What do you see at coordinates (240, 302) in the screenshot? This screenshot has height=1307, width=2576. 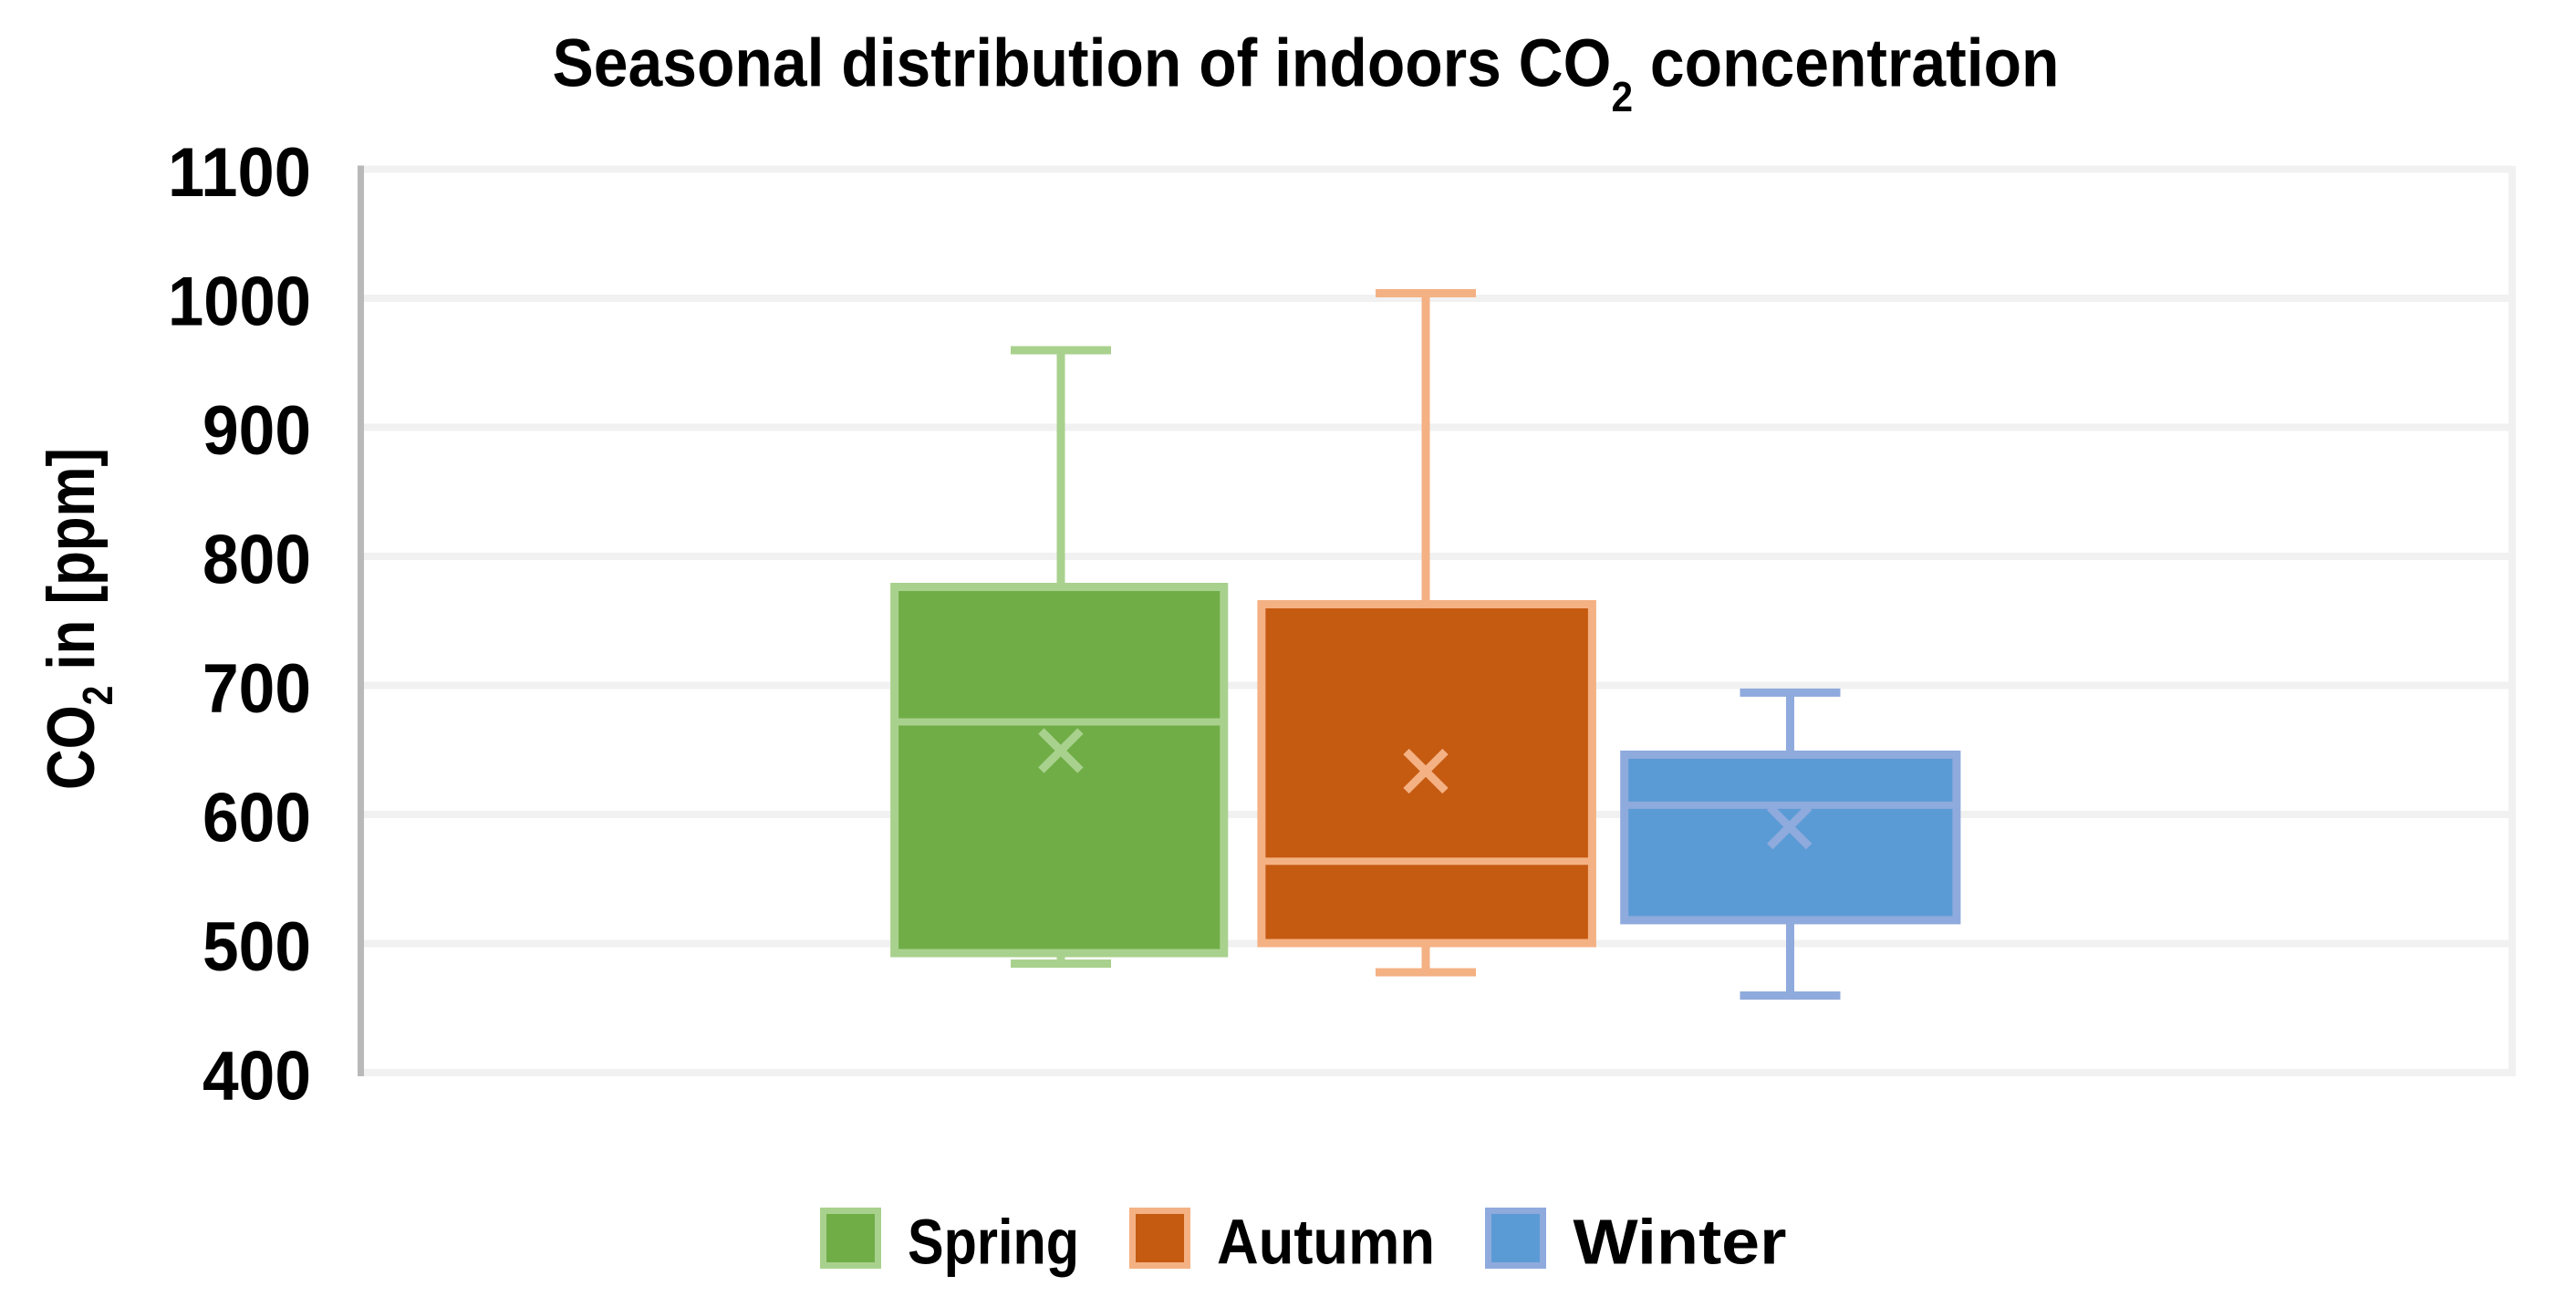 I see `svg-text: 1000` at bounding box center [240, 302].